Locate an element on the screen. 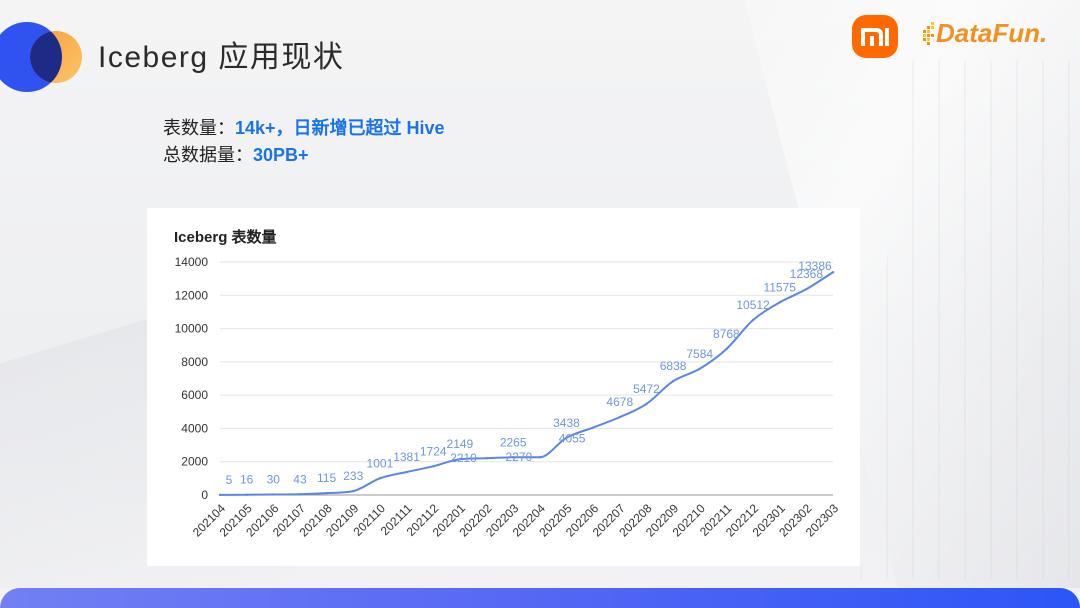 The width and height of the screenshot is (1080, 608). table-count-stat: 表数量：14k+，日新增已超过 Hive is located at coordinates (304, 128).